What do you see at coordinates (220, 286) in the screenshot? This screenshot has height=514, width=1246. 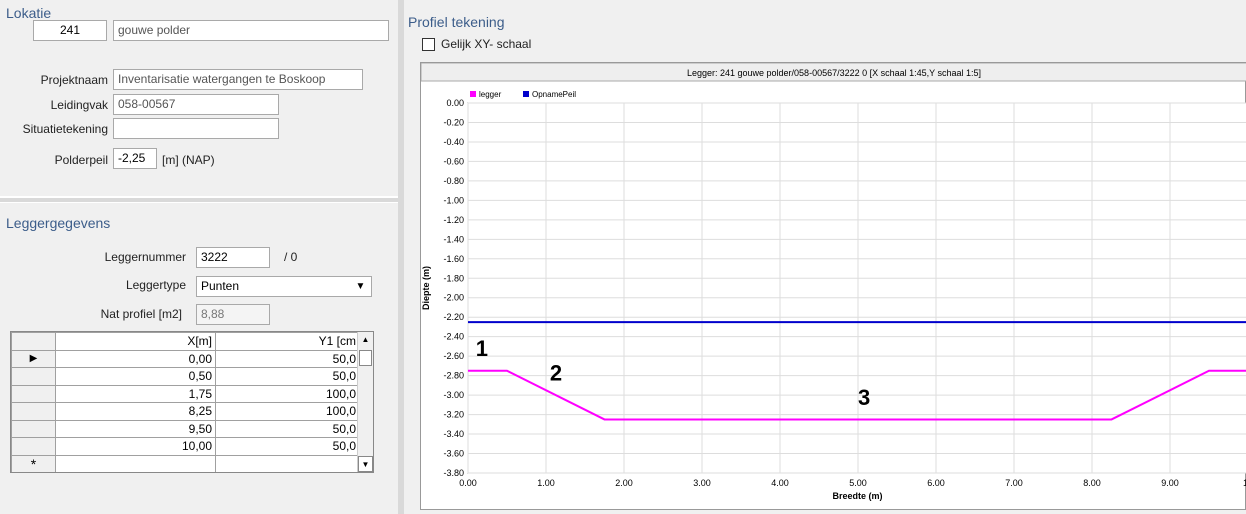 I see `leggertype-value: Punten` at bounding box center [220, 286].